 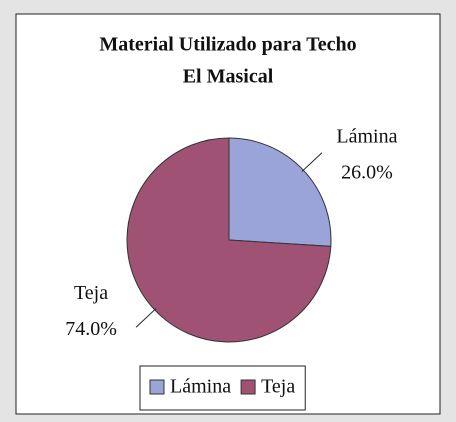 I want to click on slice-value-label: 26.0%, so click(x=367, y=172).